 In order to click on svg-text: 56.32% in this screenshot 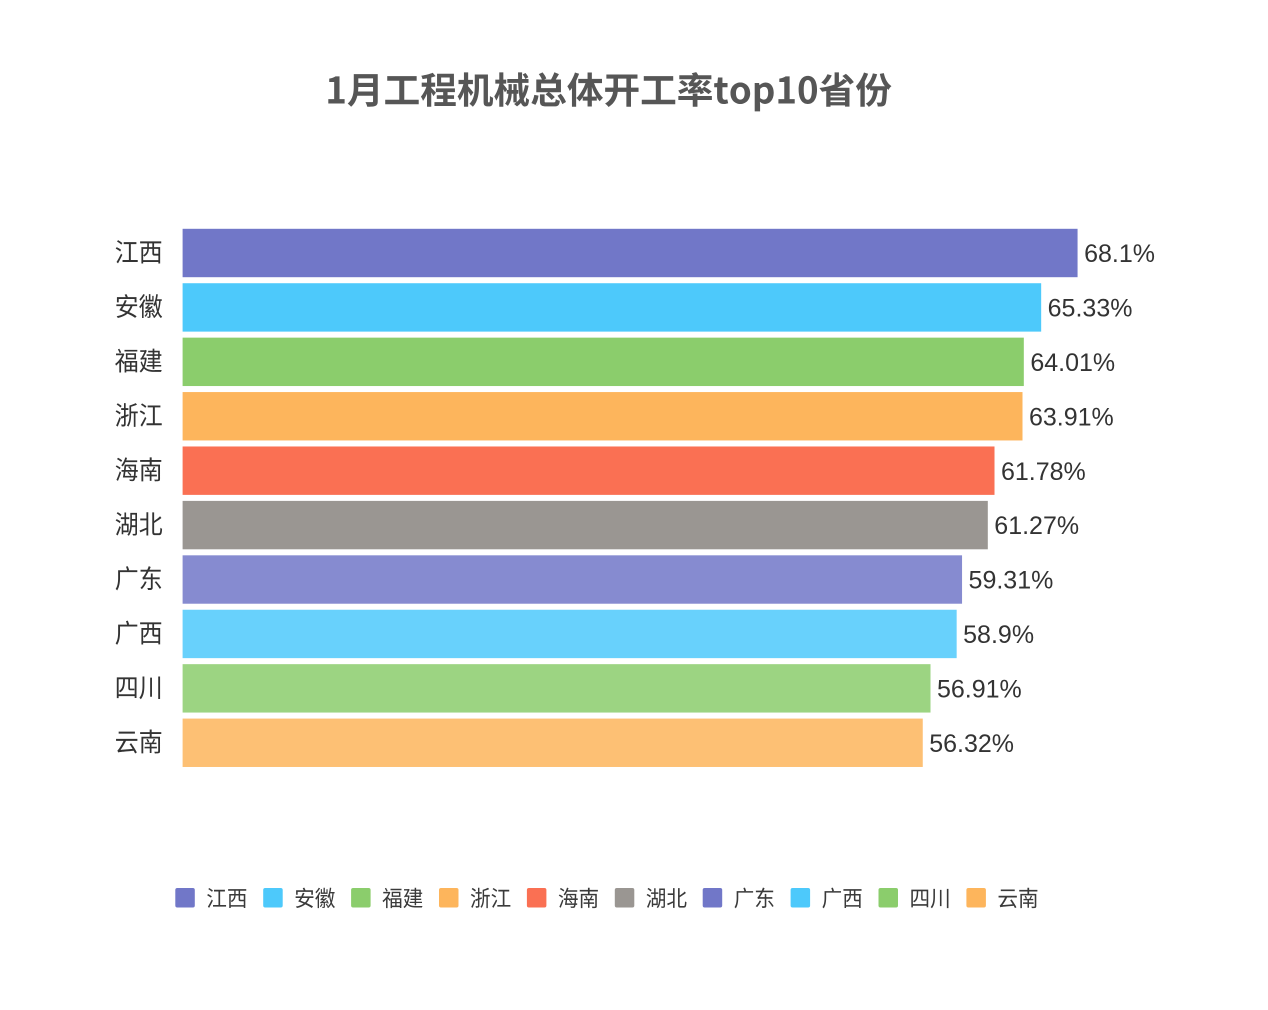, I will do `click(971, 744)`.